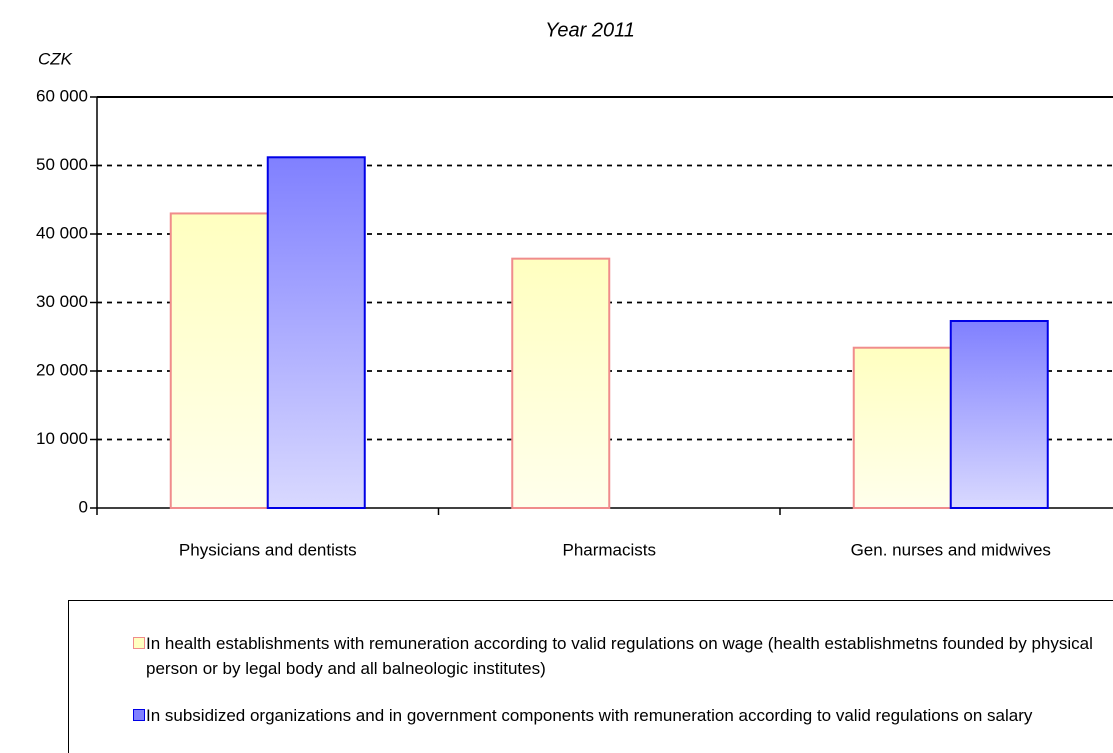 The width and height of the screenshot is (1113, 753). What do you see at coordinates (62, 438) in the screenshot?
I see `y-tick-label: 10 000` at bounding box center [62, 438].